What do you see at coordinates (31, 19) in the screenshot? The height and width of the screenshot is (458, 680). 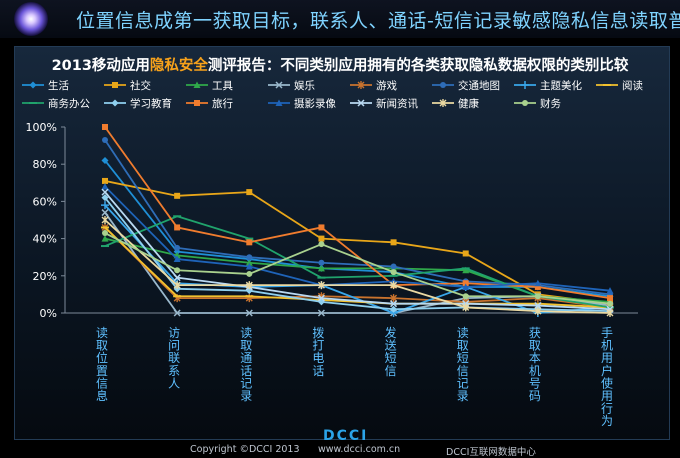 I see `star-logo-icon` at bounding box center [31, 19].